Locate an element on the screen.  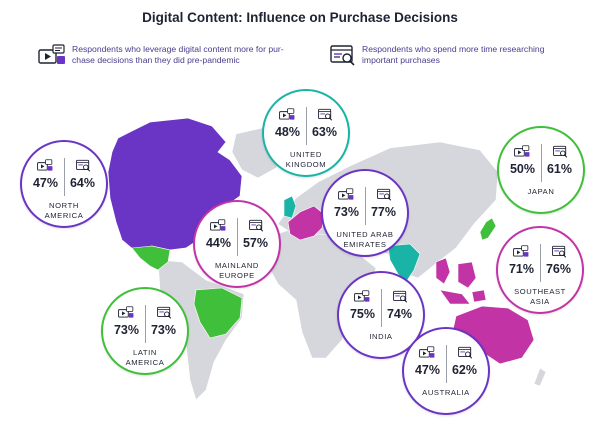
metric-2-value: 73% is located at coordinates (163, 330).